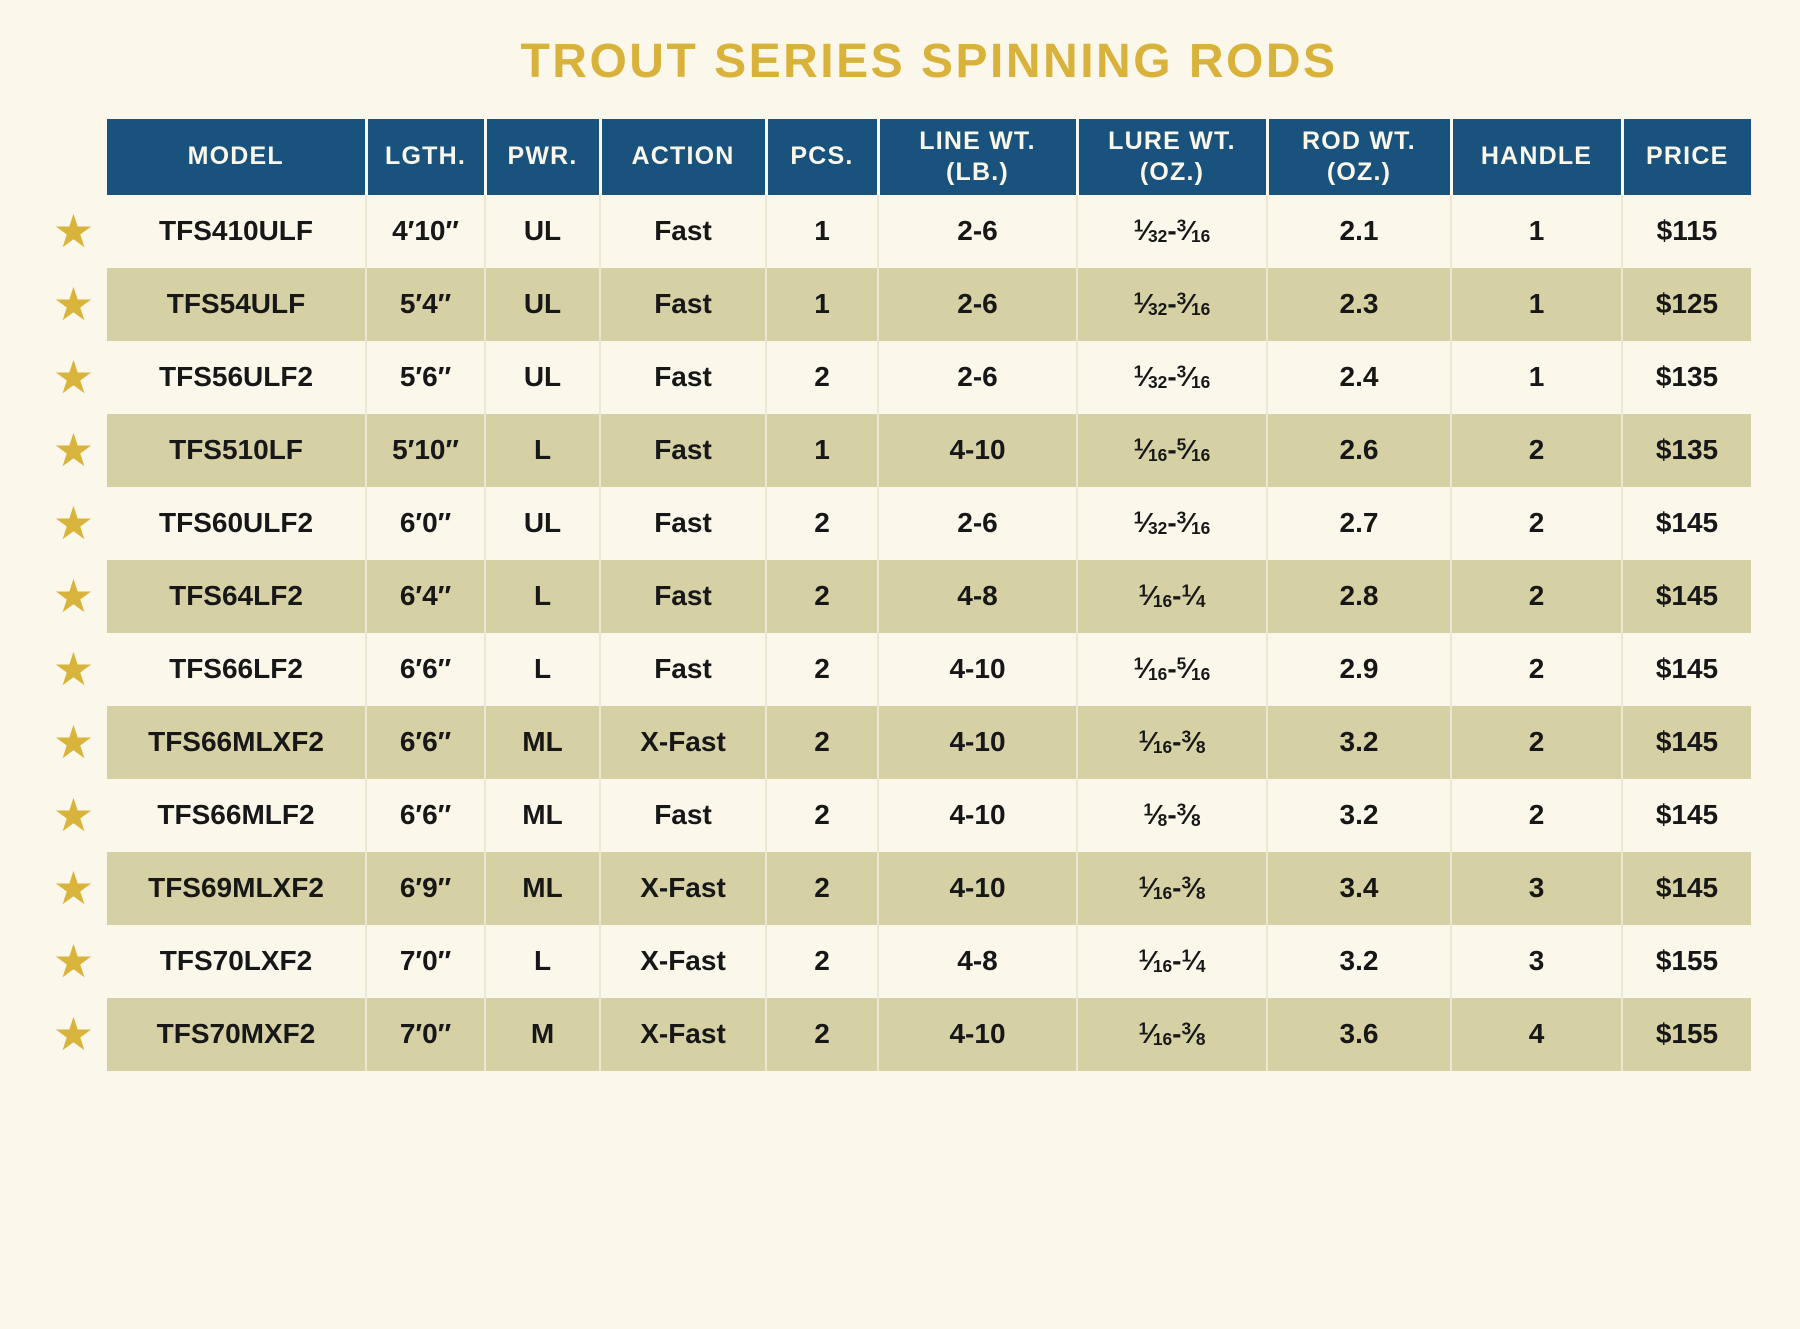 The width and height of the screenshot is (1800, 1329). Describe the element at coordinates (1358, 1034) in the screenshot. I see `cell-rod_wt: 3.6` at that location.